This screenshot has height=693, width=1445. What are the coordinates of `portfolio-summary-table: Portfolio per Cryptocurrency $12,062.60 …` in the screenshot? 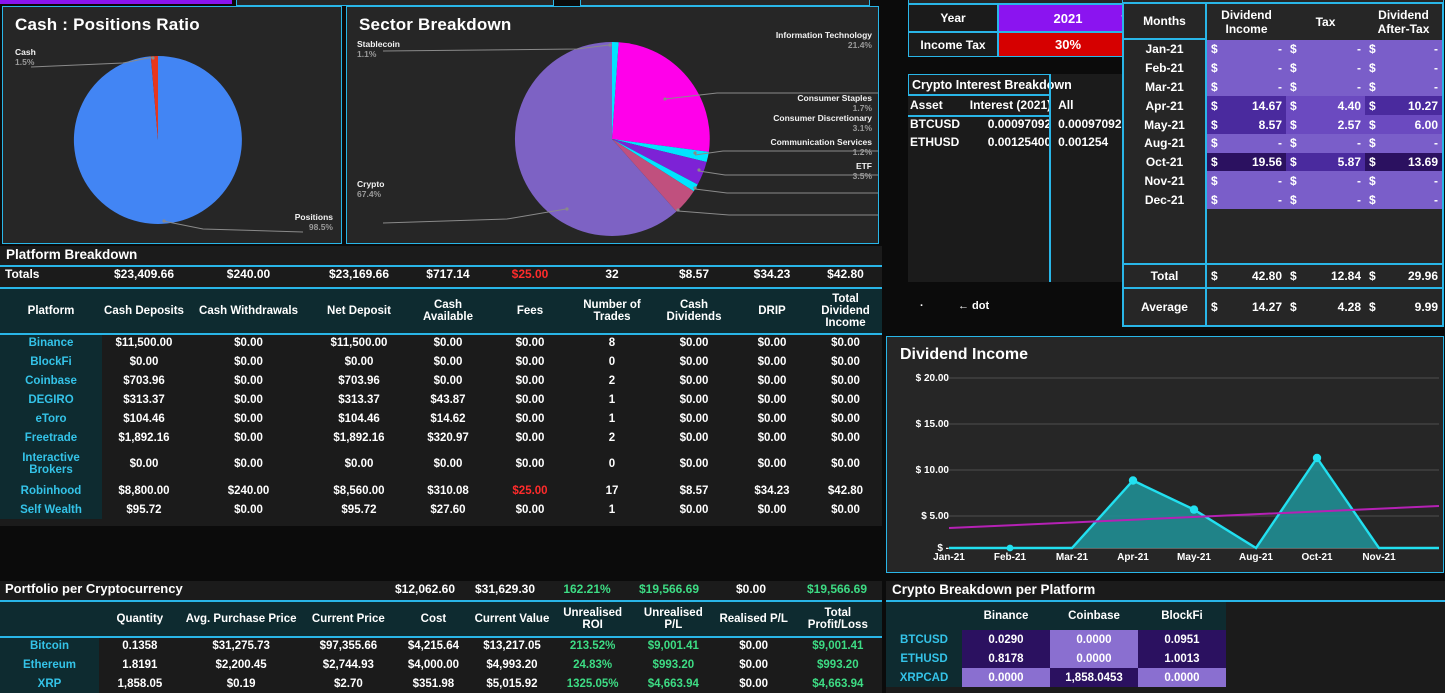 It's located at (441, 588).